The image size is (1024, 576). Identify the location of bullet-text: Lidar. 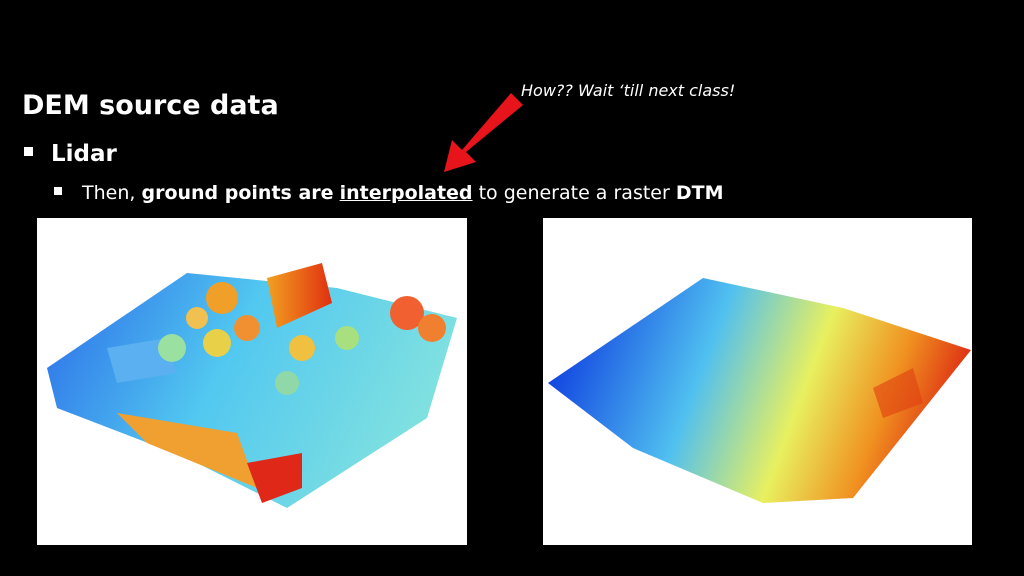
(84, 154).